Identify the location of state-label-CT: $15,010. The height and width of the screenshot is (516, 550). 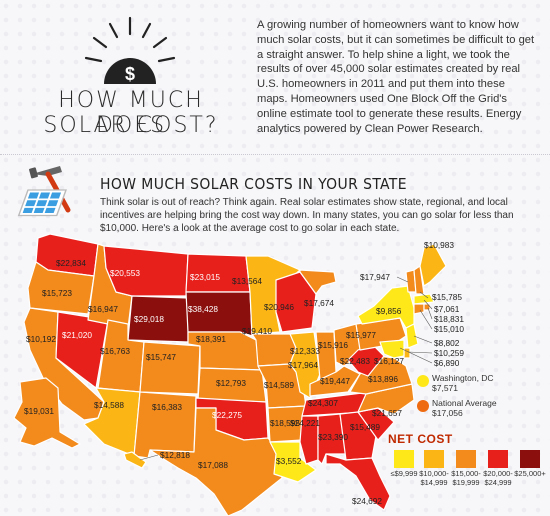
(449, 329).